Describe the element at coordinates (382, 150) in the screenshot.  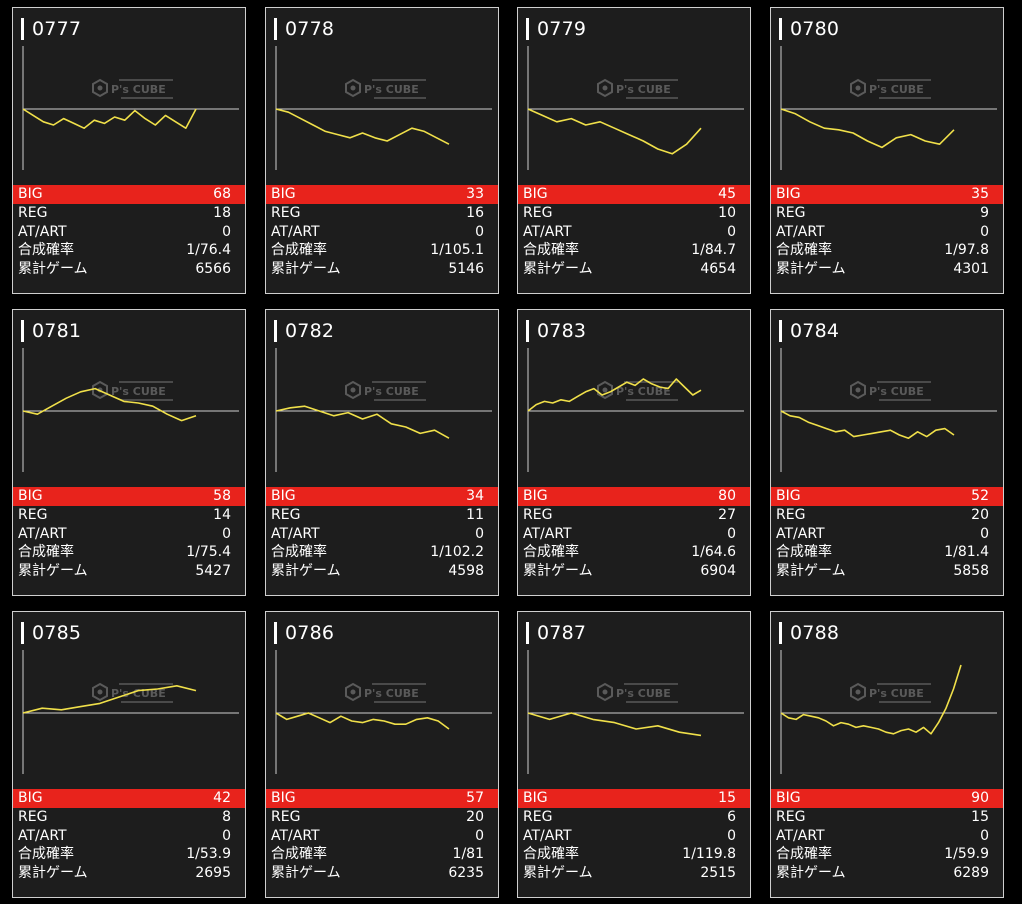
I see `machine-card: 0778 P's CUBE BIG 33 REG 16` at that location.